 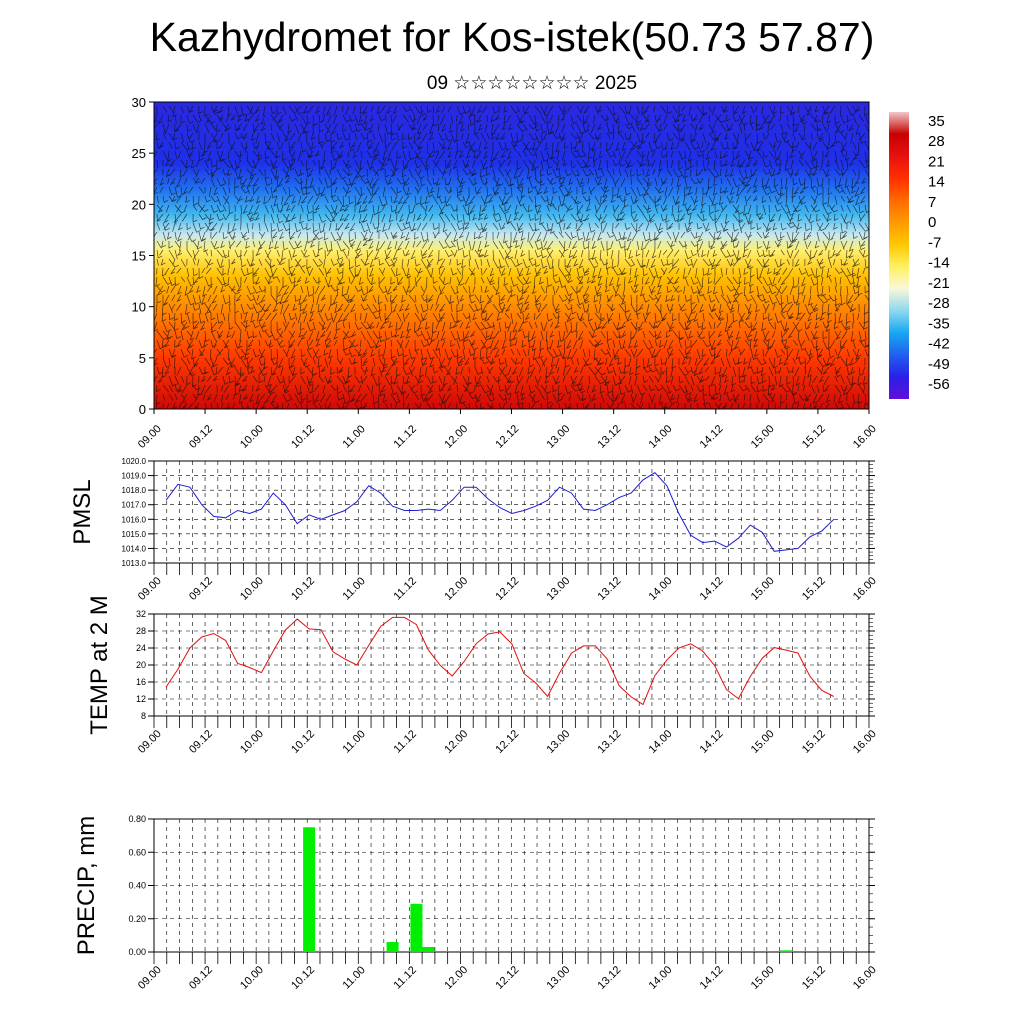 What do you see at coordinates (139, 256) in the screenshot?
I see `y-tick-label: 15` at bounding box center [139, 256].